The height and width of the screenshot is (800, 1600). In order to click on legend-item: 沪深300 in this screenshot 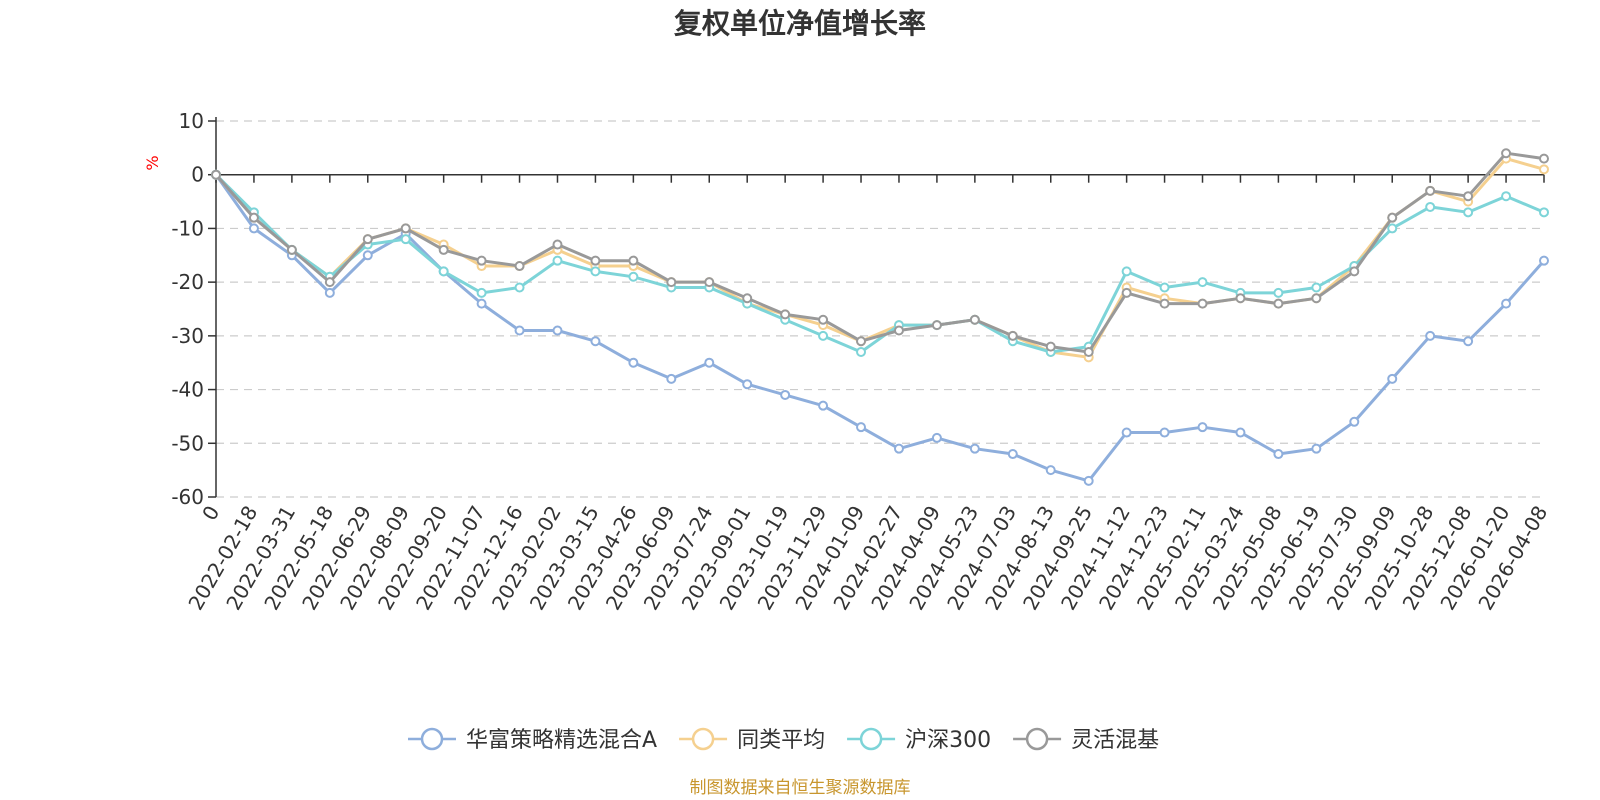, I will do `click(919, 740)`.